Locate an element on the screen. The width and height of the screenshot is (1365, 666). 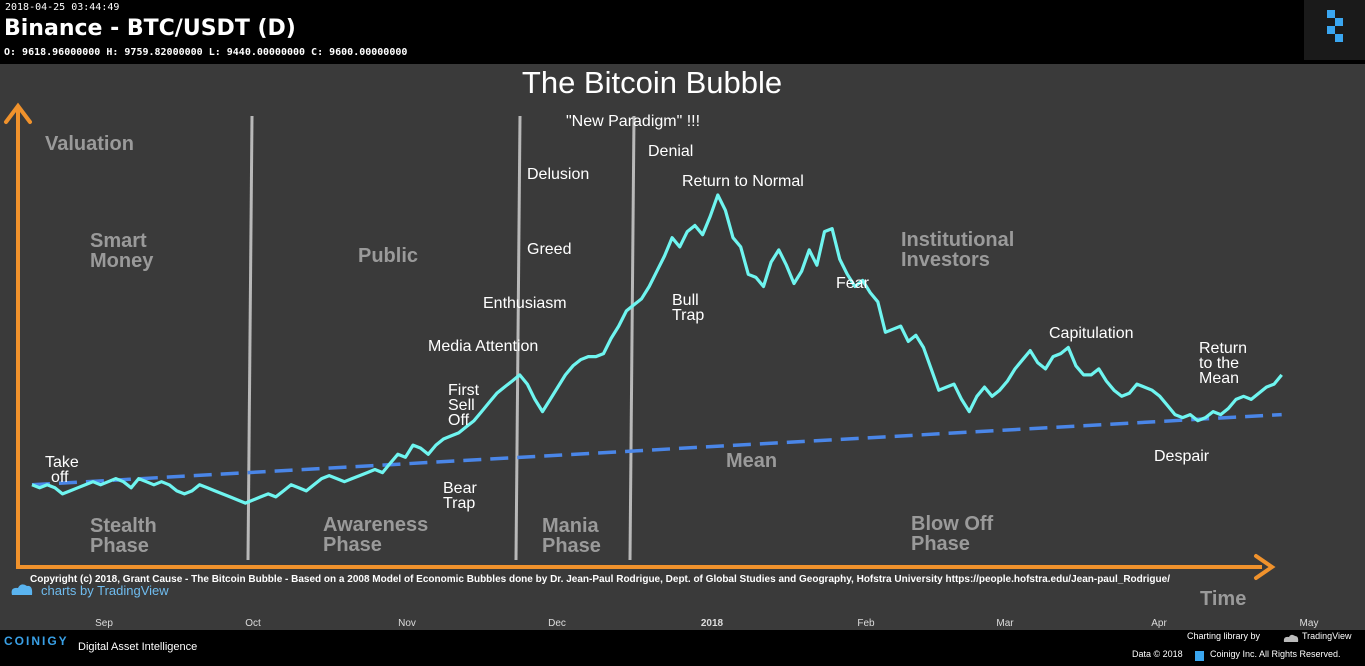
tradingview-watermark: charts by TradingView is located at coordinates (105, 590).